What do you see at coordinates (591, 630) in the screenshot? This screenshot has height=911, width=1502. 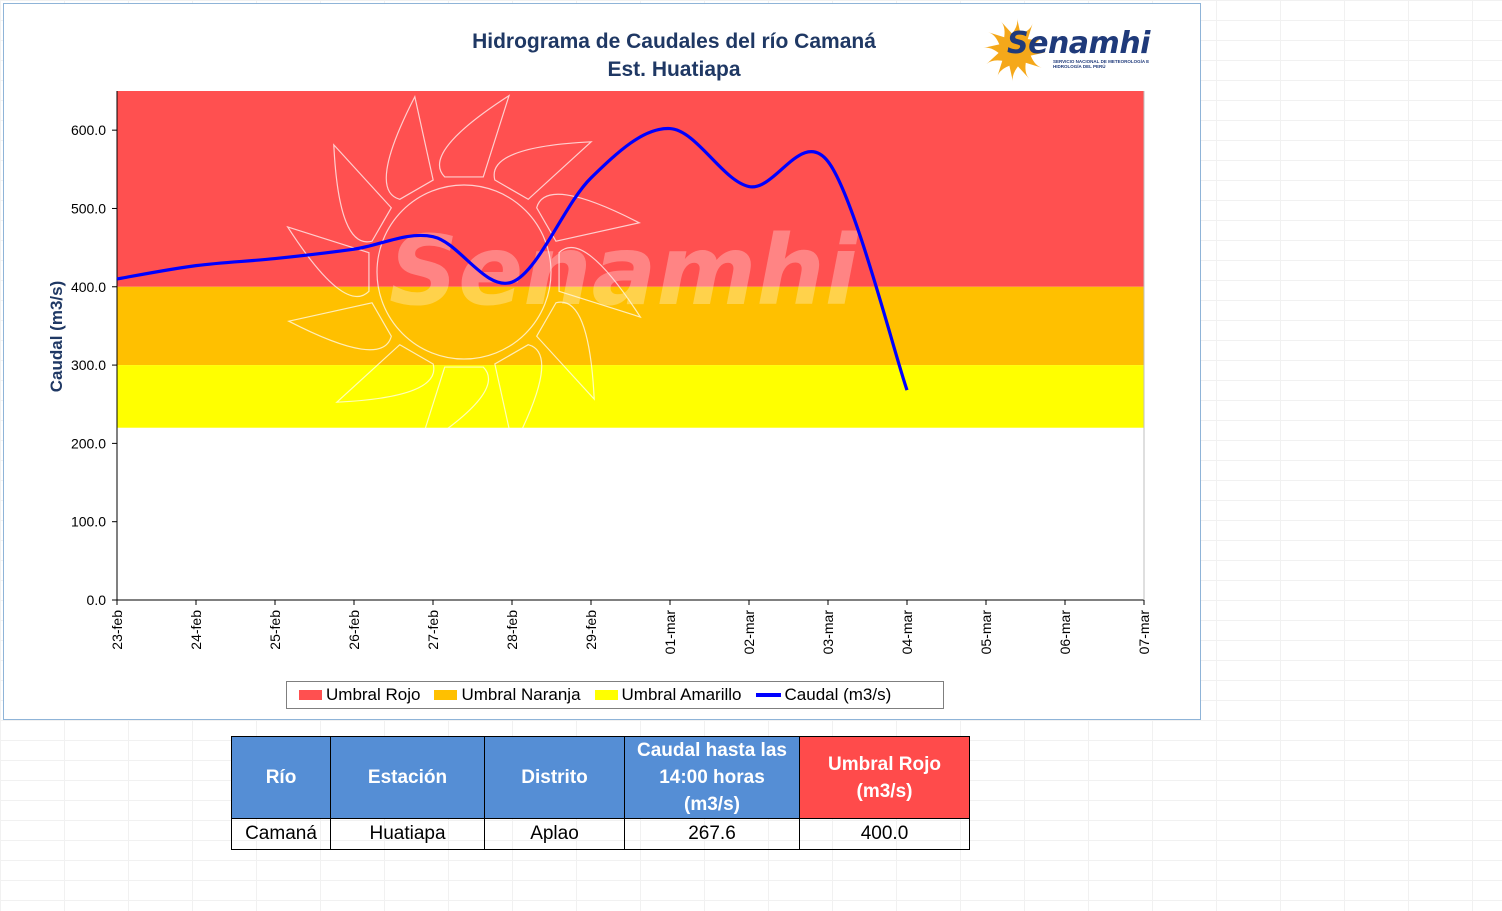 I see `x-tick-label: 29-feb` at bounding box center [591, 630].